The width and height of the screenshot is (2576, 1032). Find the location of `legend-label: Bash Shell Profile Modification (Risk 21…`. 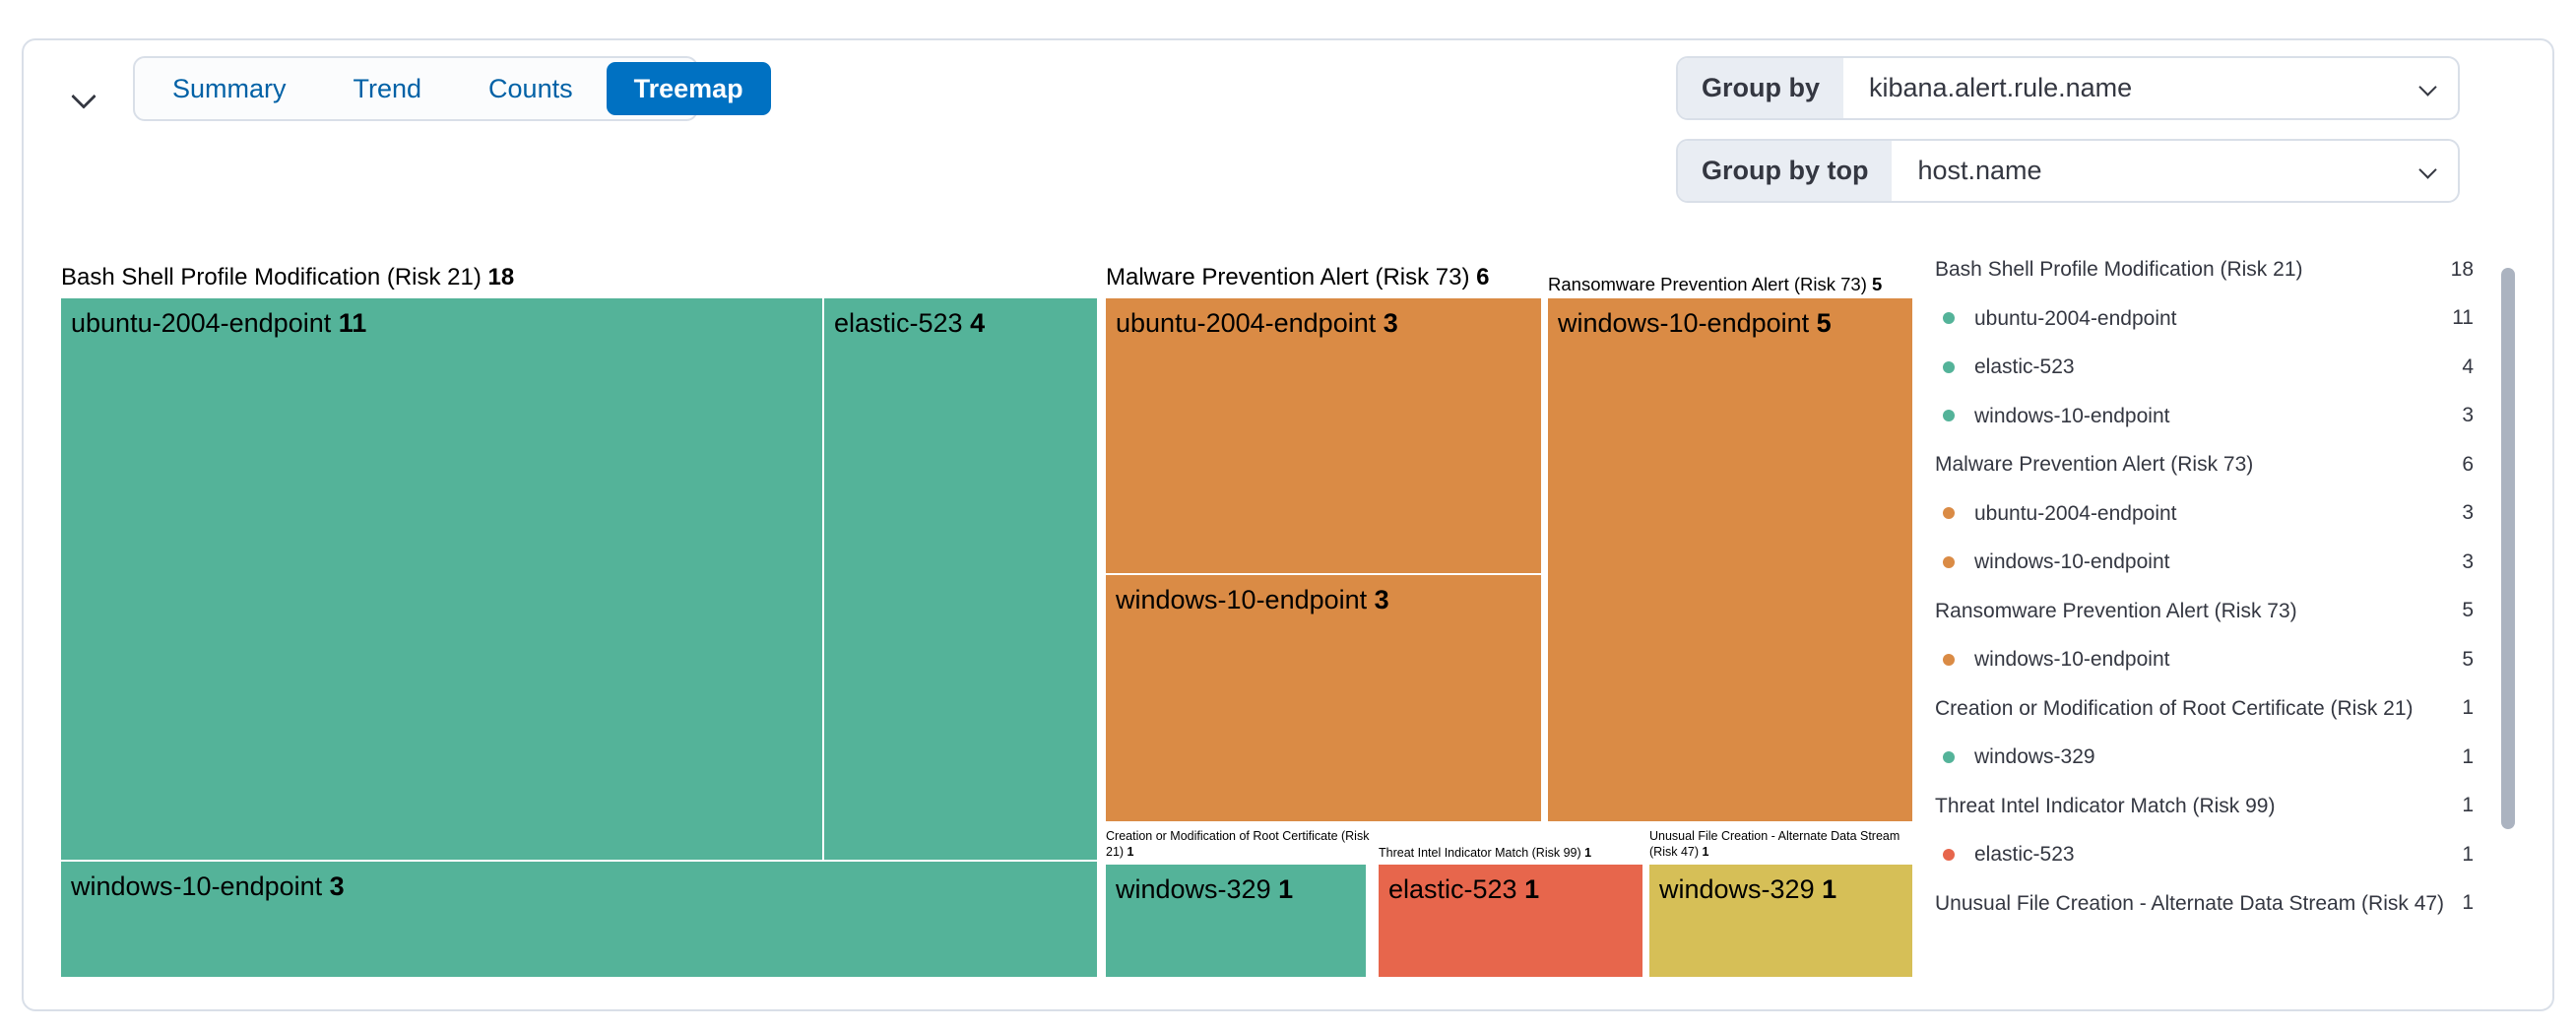

legend-label: Bash Shell Profile Modification (Risk 21… is located at coordinates (2119, 270).